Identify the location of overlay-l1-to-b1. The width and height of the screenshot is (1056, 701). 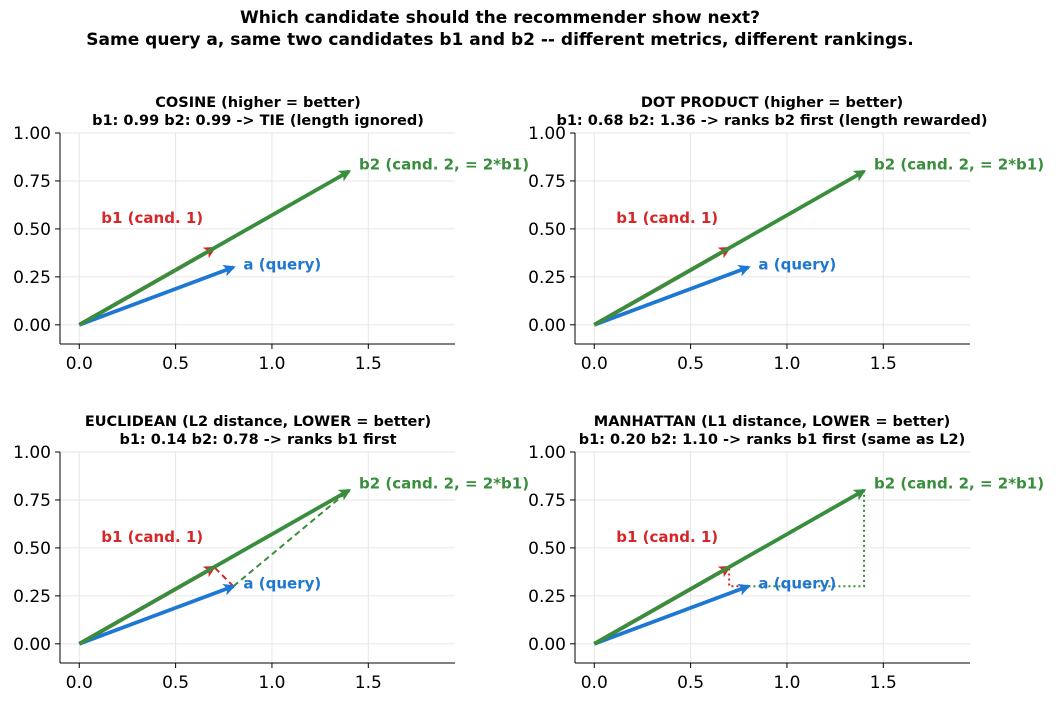
(738, 577).